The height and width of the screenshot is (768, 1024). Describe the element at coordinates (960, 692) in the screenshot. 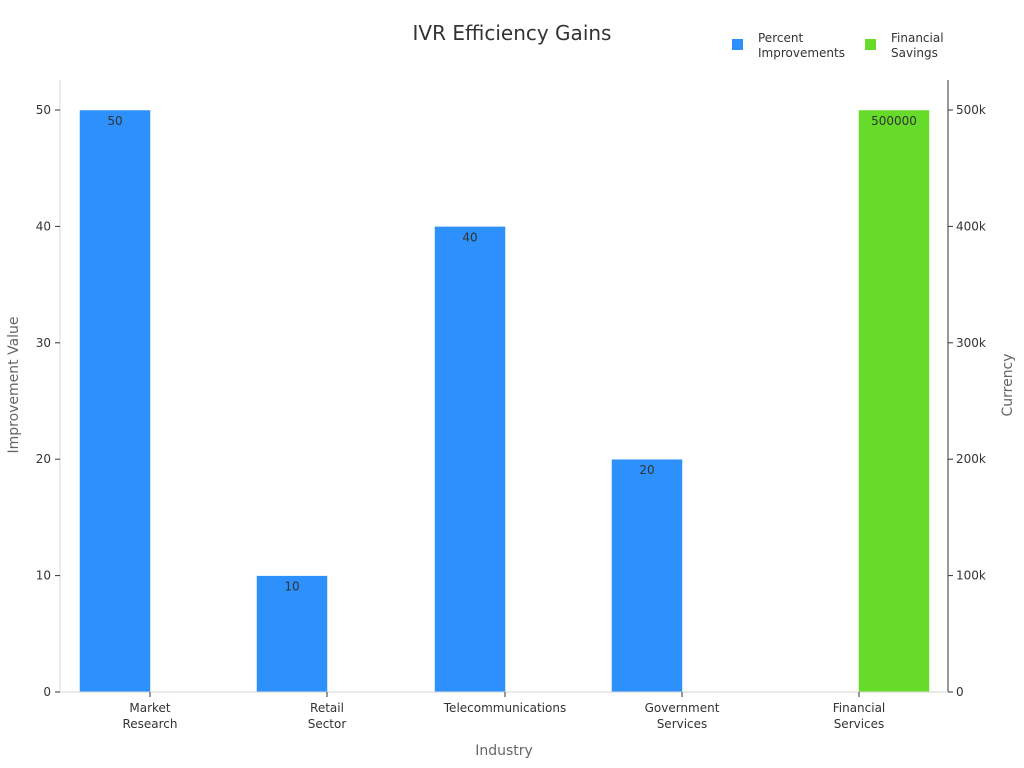

I see `y2-tick-label: 0` at that location.